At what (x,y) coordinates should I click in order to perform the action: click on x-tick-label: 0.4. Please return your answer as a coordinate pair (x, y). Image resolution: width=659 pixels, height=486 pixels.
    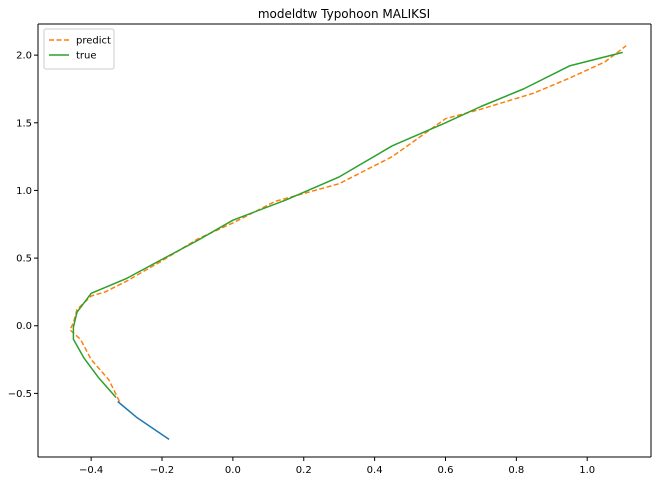
    Looking at the image, I should click on (375, 470).